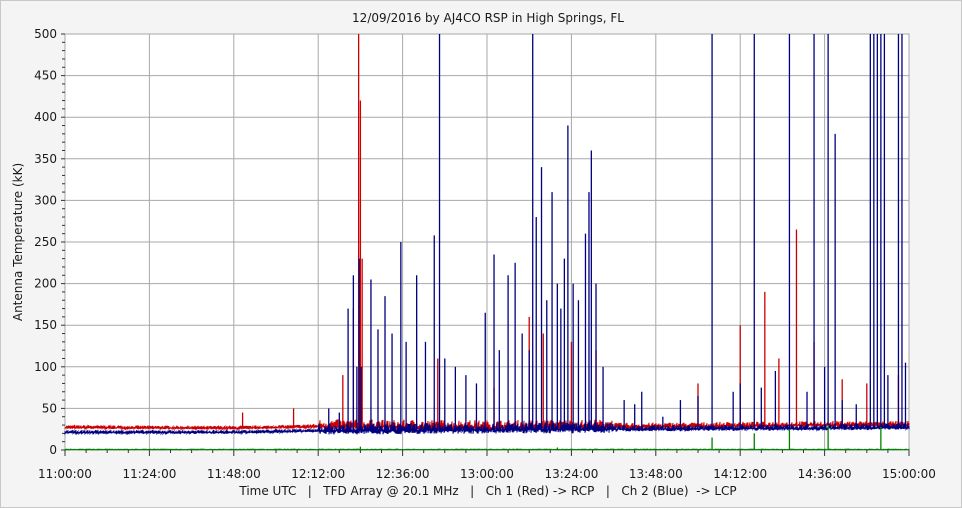  Describe the element at coordinates (45, 242) in the screenshot. I see `y-tick-label: 250` at that location.